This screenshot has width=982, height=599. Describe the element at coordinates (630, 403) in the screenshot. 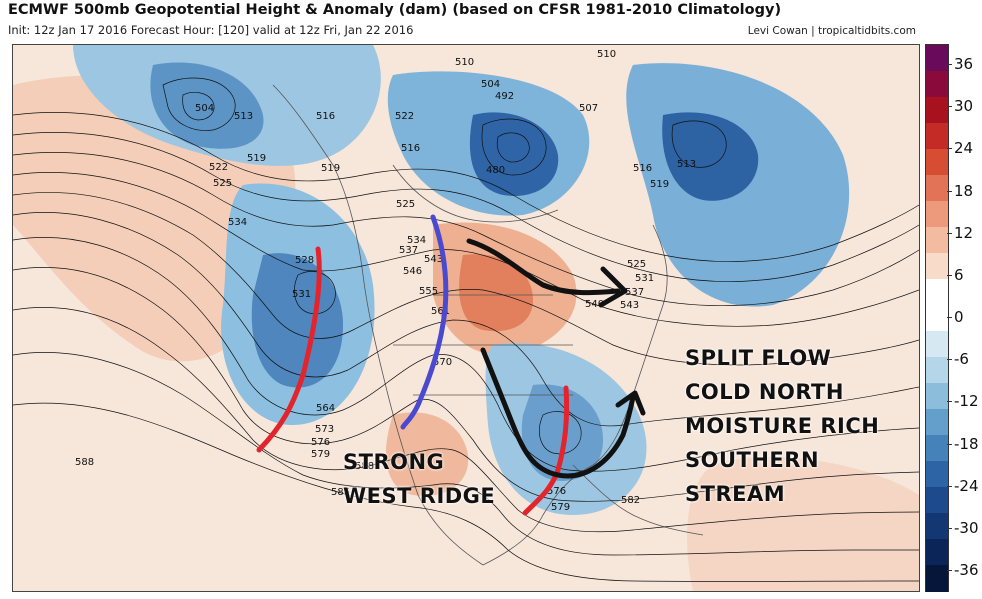

I see `arrowhead-south` at that location.